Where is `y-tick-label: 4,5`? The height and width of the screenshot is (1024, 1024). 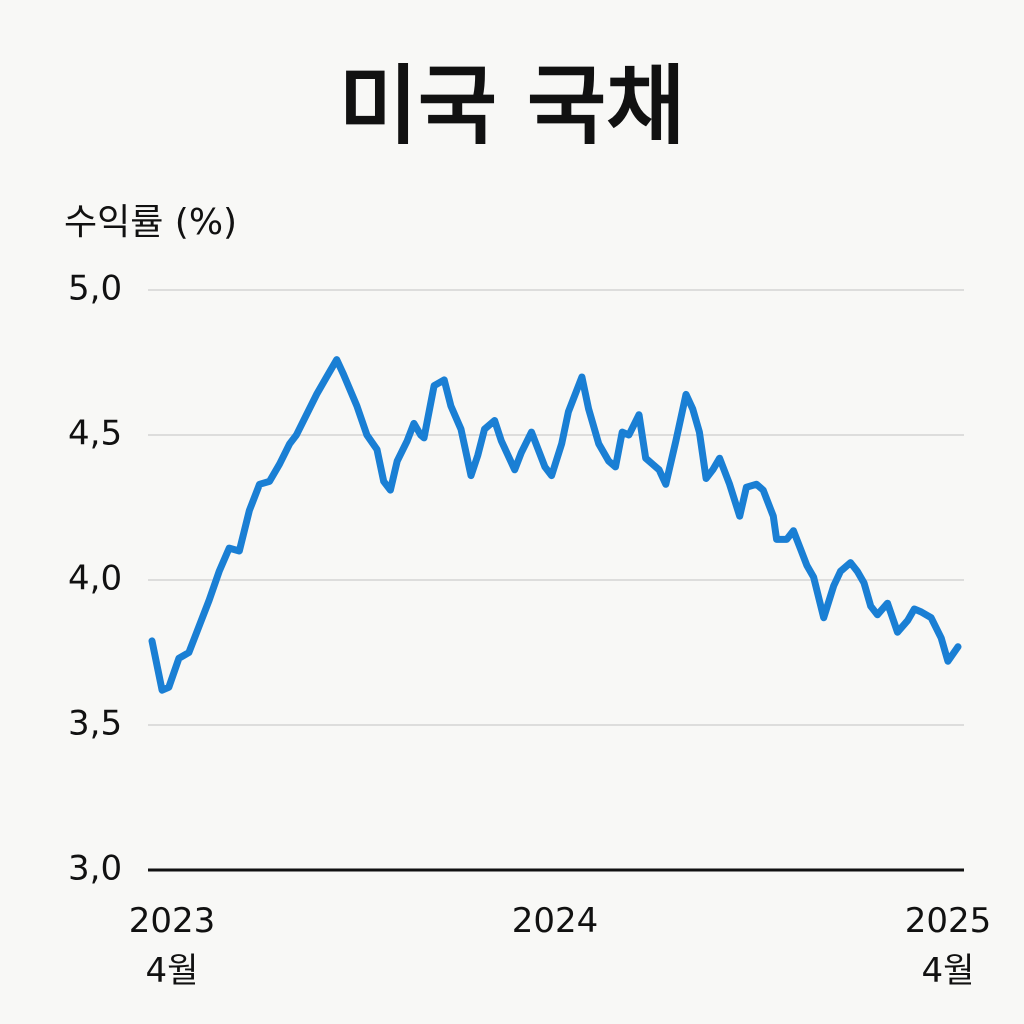
y-tick-label: 4,5 is located at coordinates (95, 434).